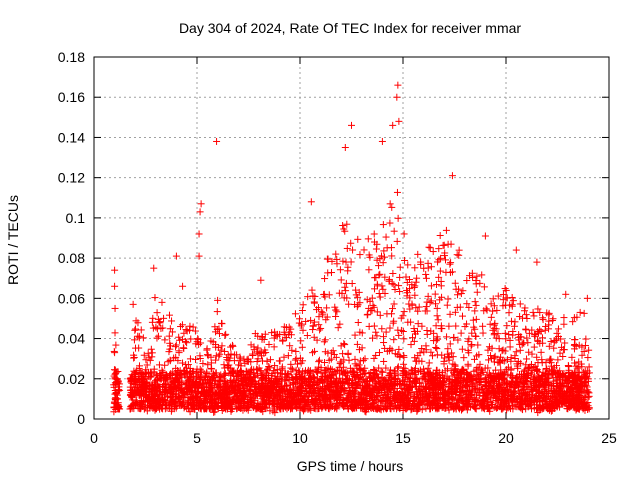 The width and height of the screenshot is (640, 485). I want to click on y-tick-label: 0, so click(81, 419).